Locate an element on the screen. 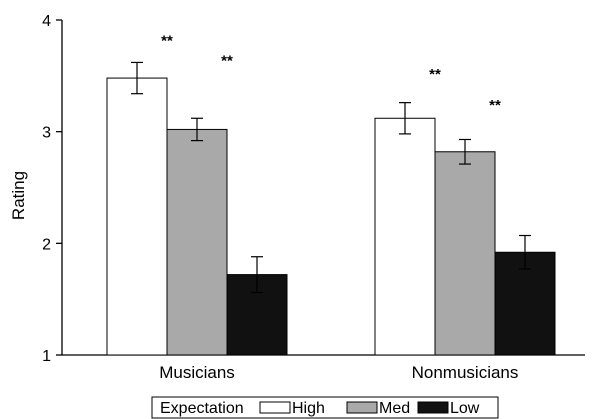 Image resolution: width=603 pixels, height=419 pixels. y-tick-label: 2 is located at coordinates (46, 244).